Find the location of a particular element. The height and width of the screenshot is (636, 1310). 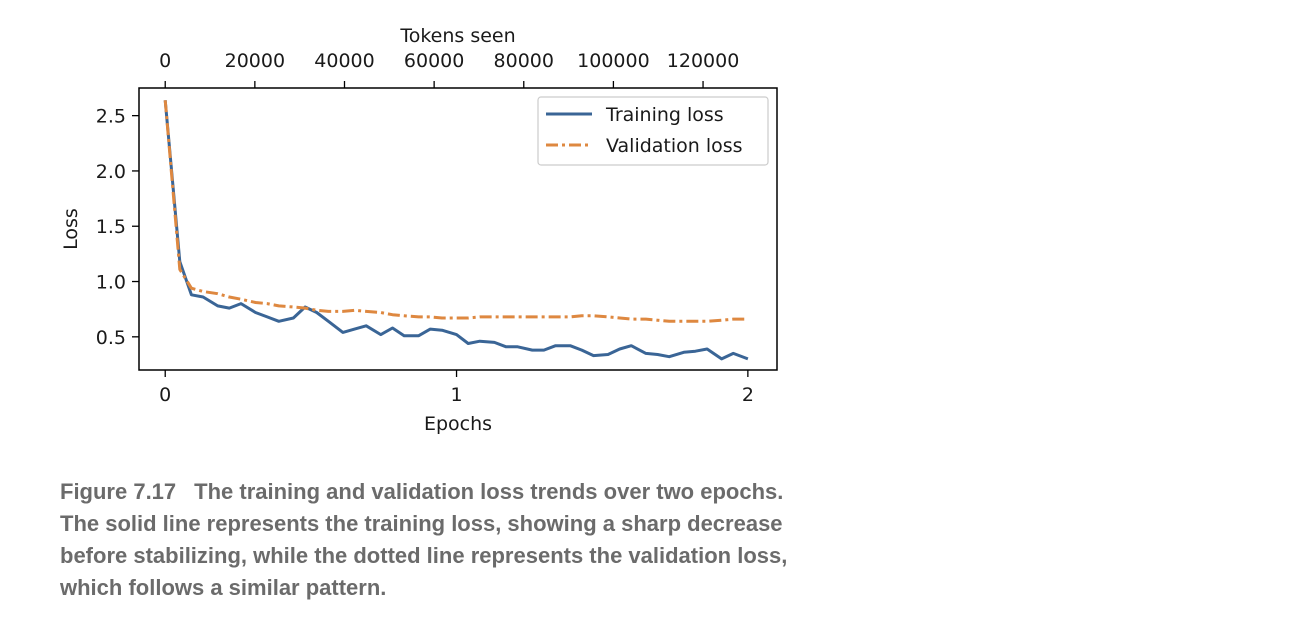

x2-tick-label: 120000 is located at coordinates (703, 61).